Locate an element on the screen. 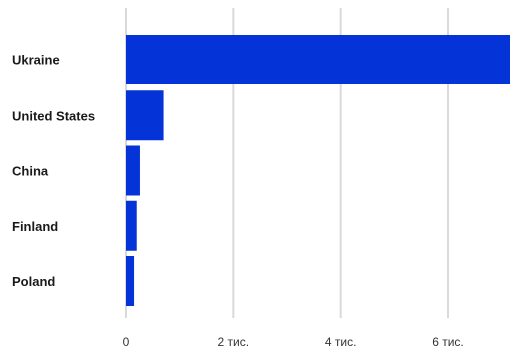 The image size is (510, 349). x-axis-tick-labels: 0 2 тис. 4 тис. 6 тис. is located at coordinates (293, 342).